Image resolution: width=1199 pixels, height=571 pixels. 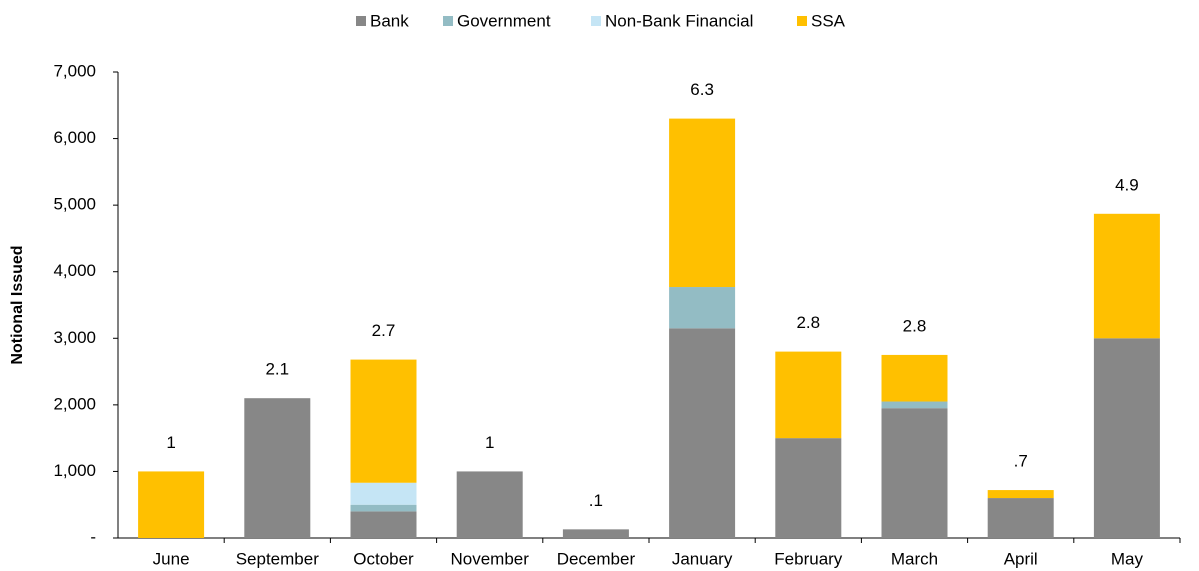 I want to click on legend-label: Government, so click(x=504, y=20).